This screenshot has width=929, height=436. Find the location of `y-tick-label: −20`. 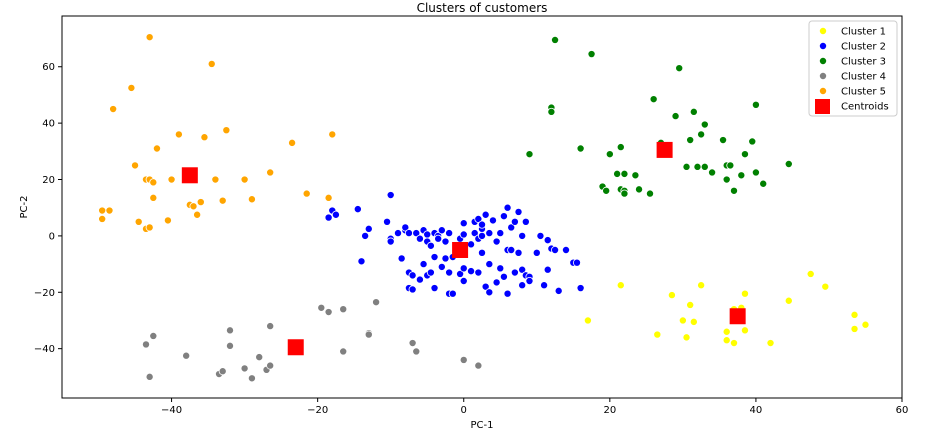

y-tick-label: −20 is located at coordinates (44, 293).